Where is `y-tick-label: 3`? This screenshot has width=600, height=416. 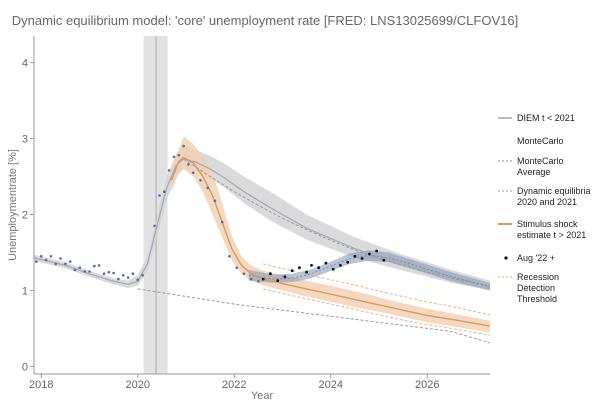 y-tick-label: 3 is located at coordinates (25, 140).